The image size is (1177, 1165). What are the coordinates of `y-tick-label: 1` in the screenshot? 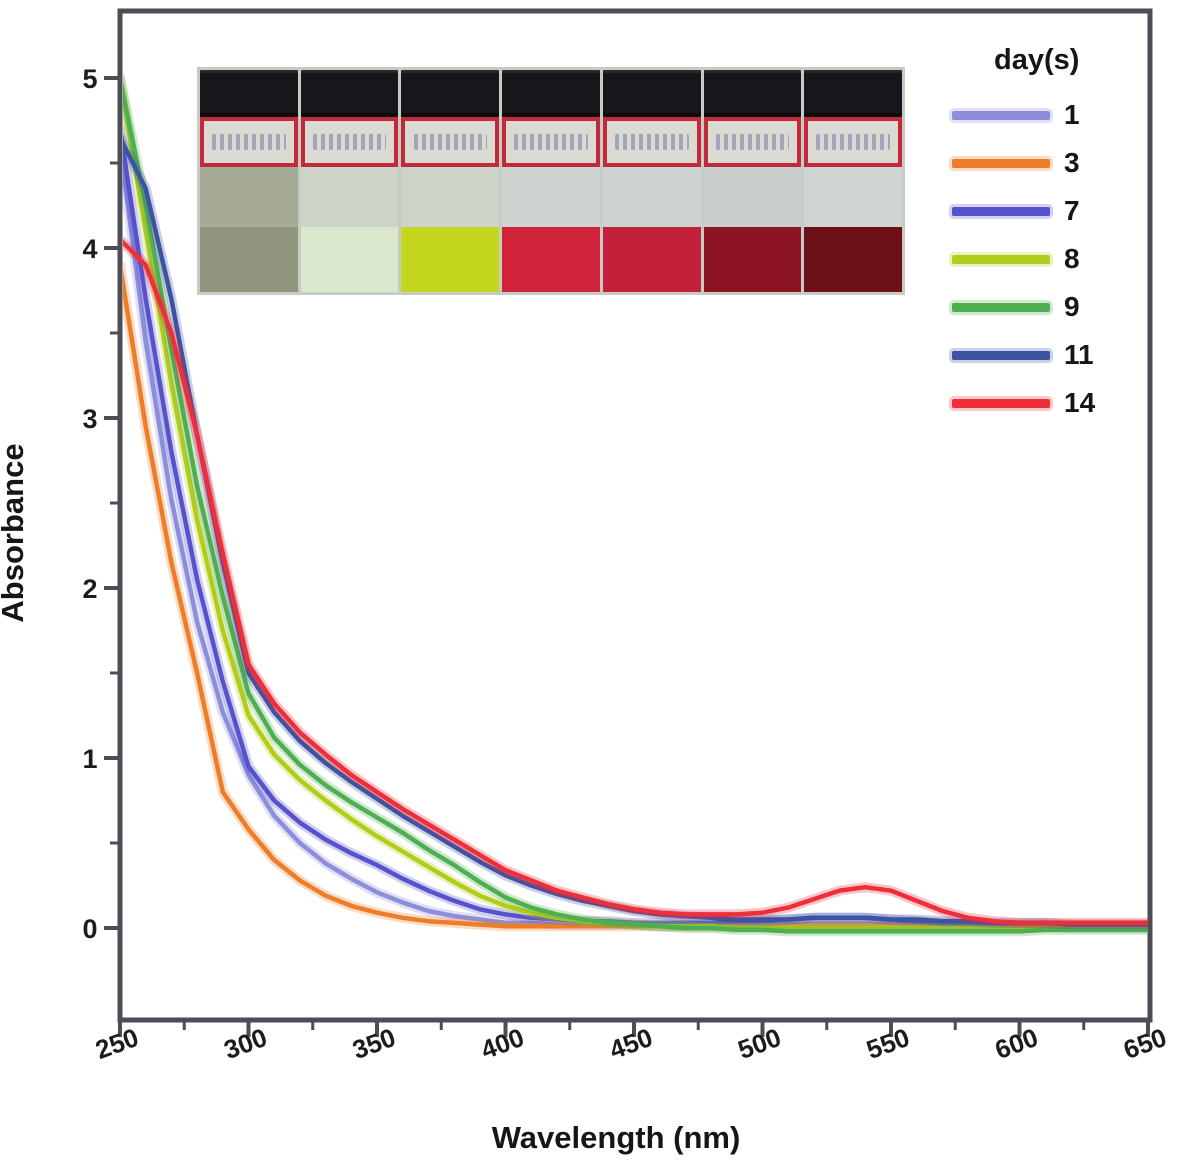 It's located at (89, 759).